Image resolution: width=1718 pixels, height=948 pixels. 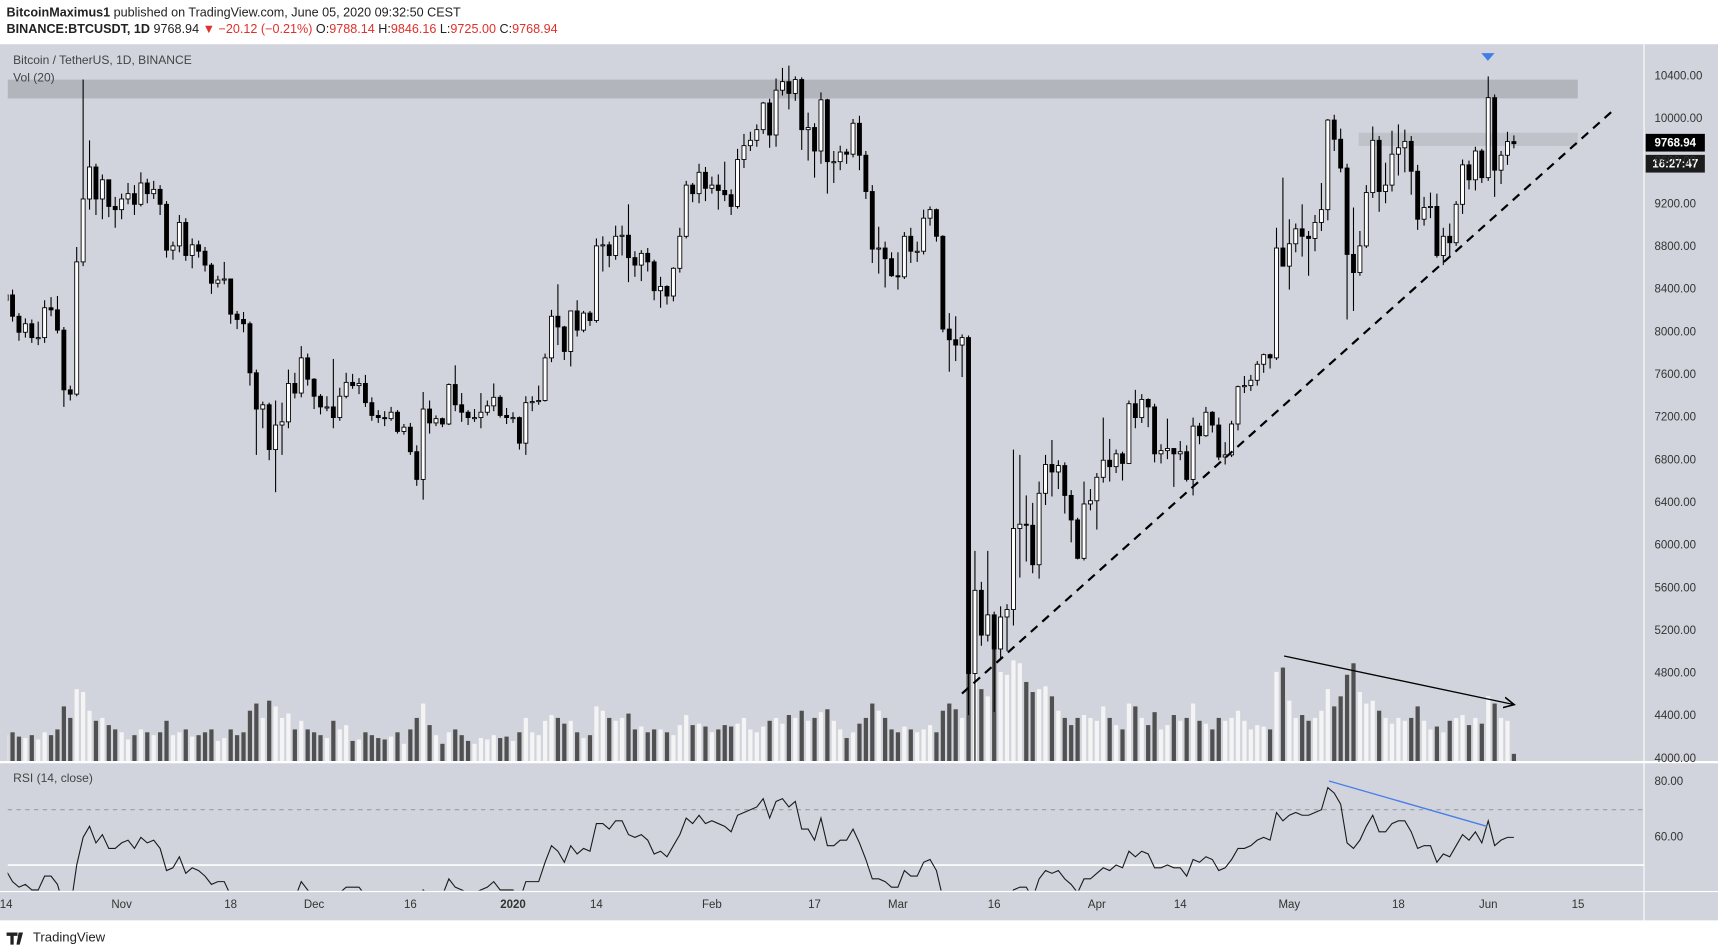 I want to click on y-tick-label: 4400.00, so click(x=1675, y=716).